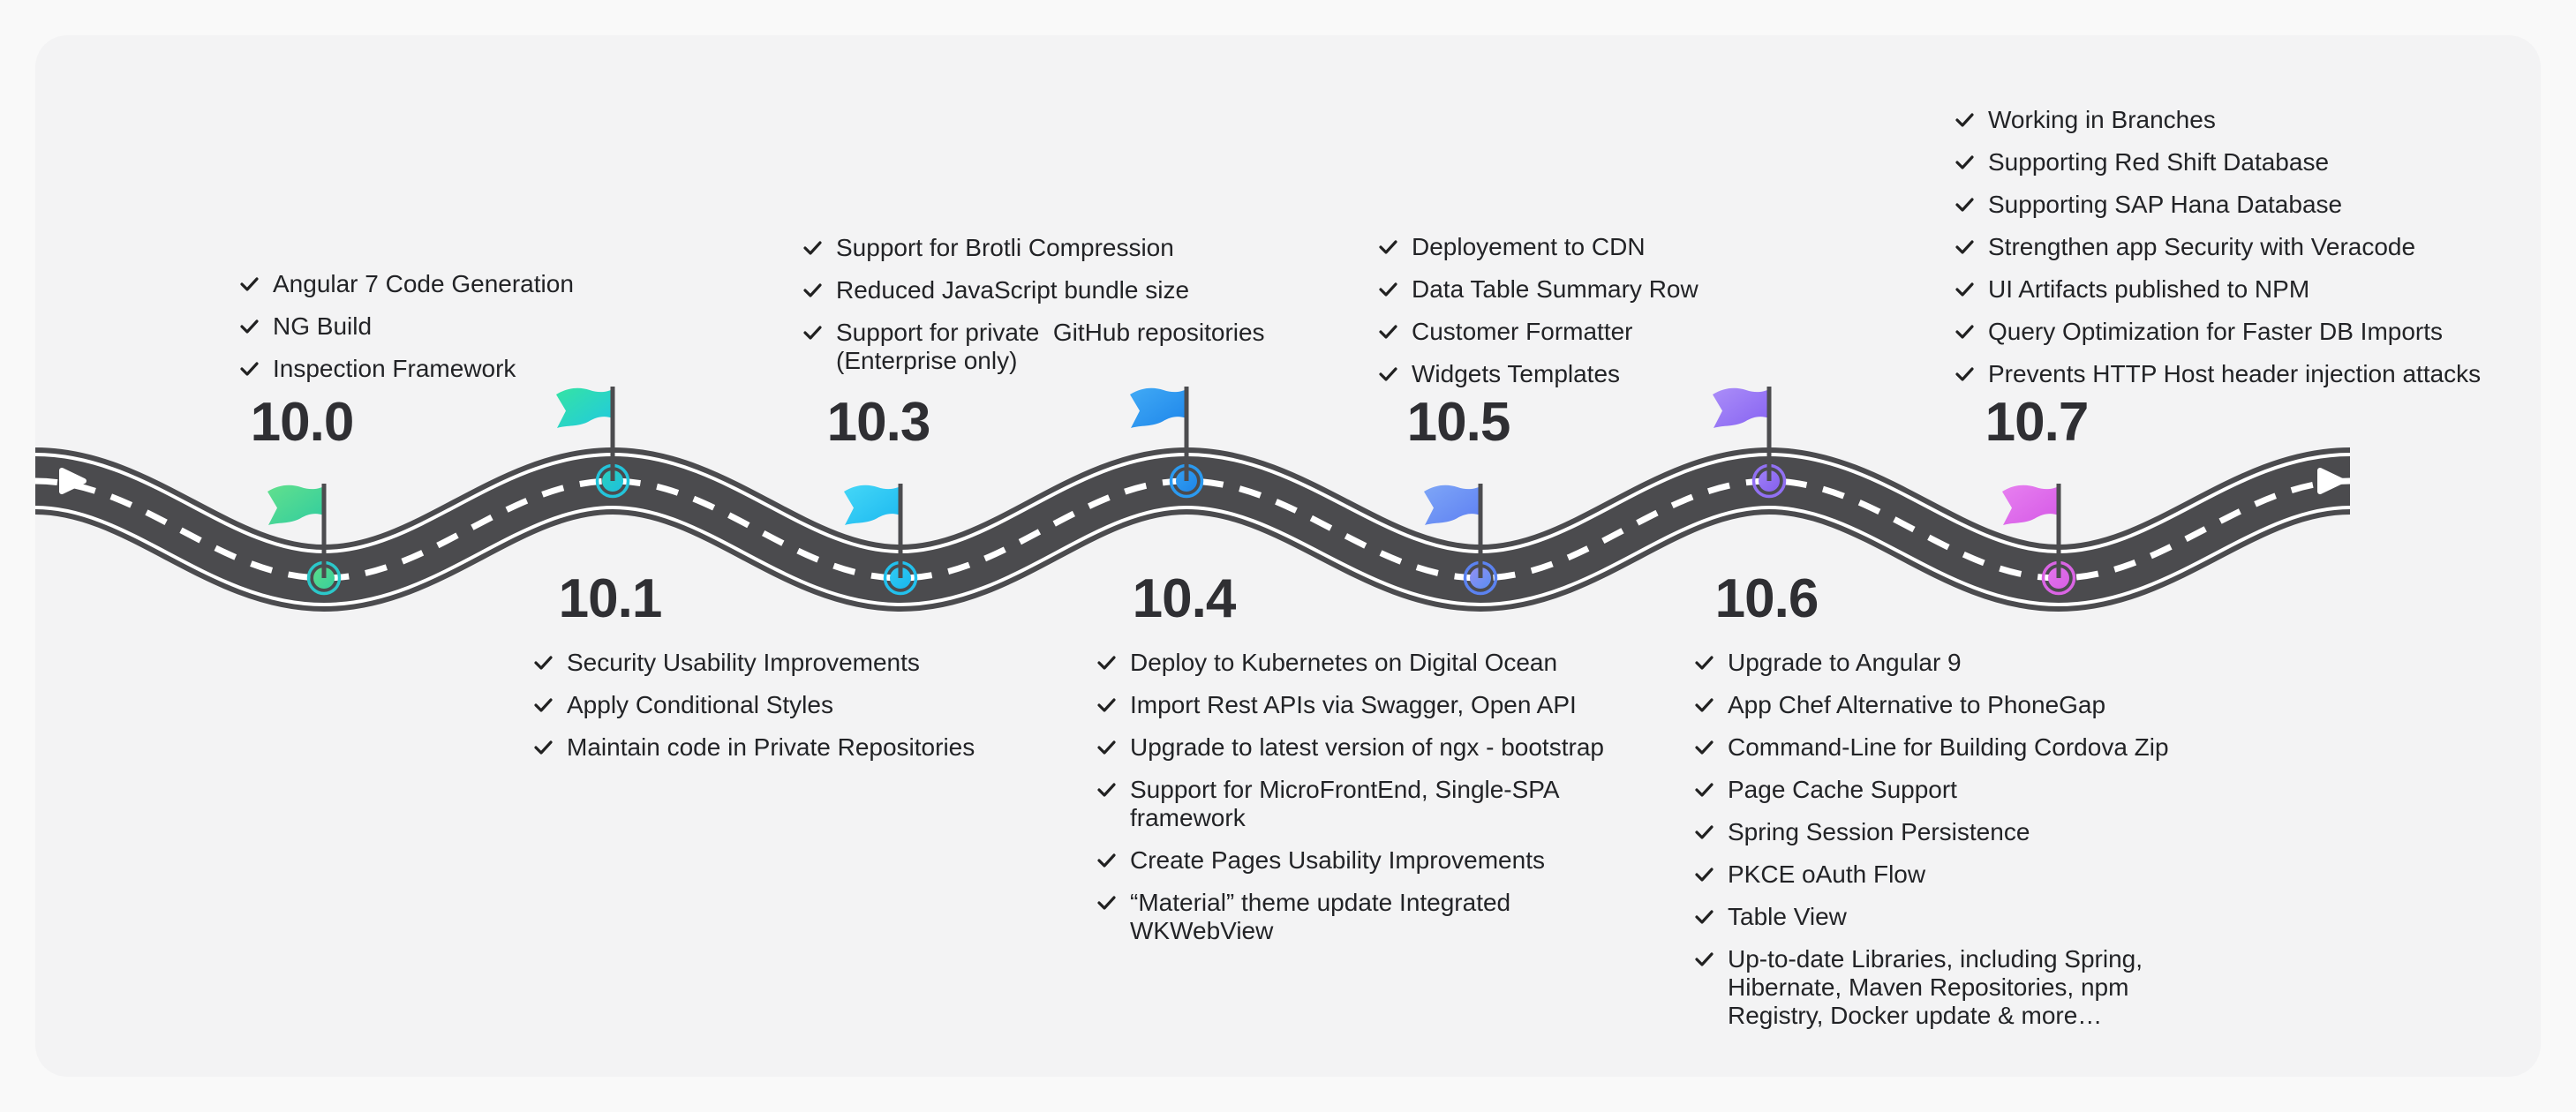 The image size is (2576, 1112). Describe the element at coordinates (2159, 162) in the screenshot. I see `feature-label: Supporting Red Shift Database` at that location.